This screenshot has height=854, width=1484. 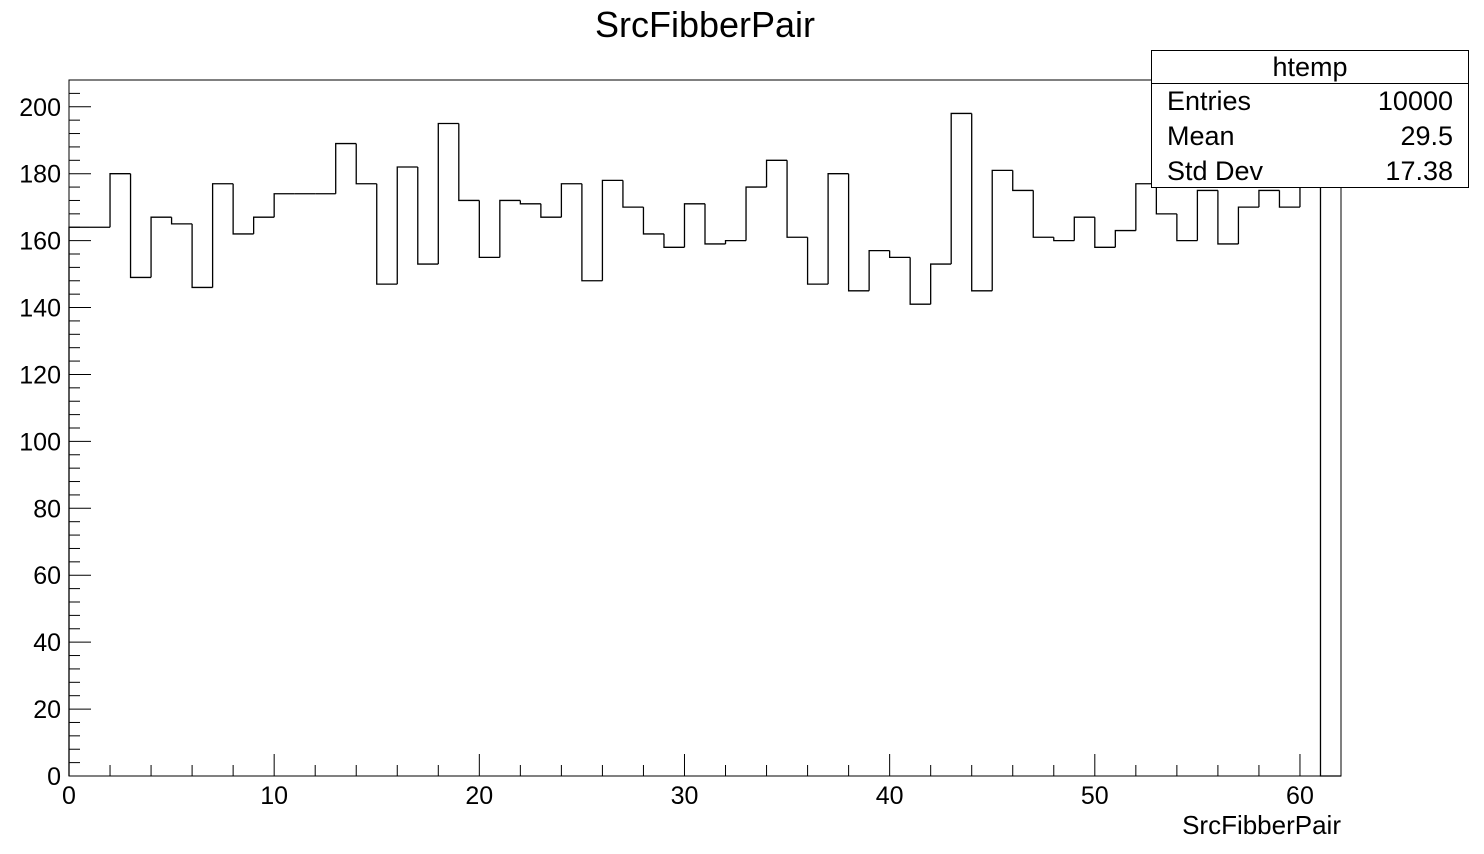 I want to click on x-tick-label: 10, so click(x=274, y=796).